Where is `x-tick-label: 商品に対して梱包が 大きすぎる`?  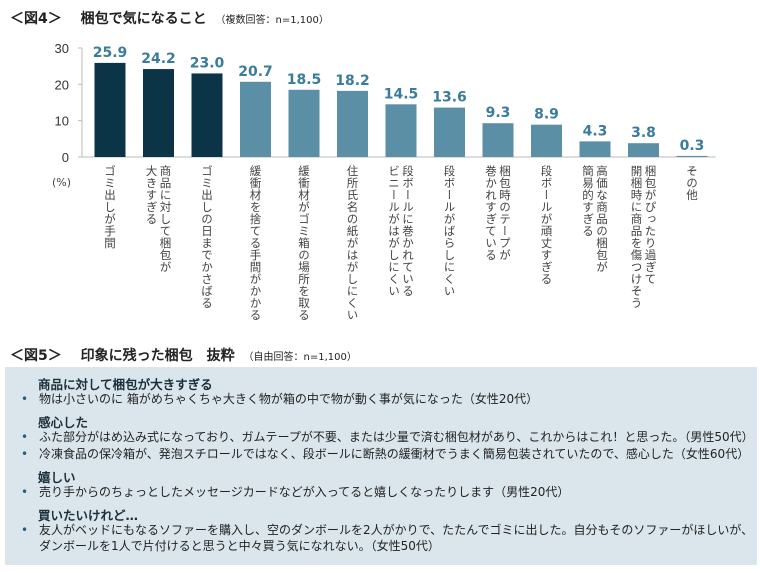 x-tick-label: 商品に対して梱包が 大きすぎる is located at coordinates (158, 219).